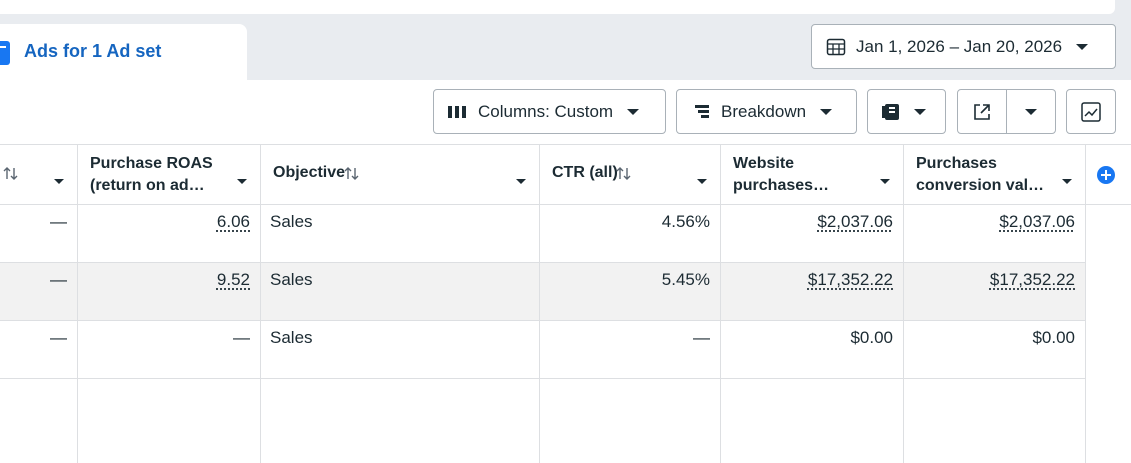  I want to click on chart-icon, so click(1091, 111).